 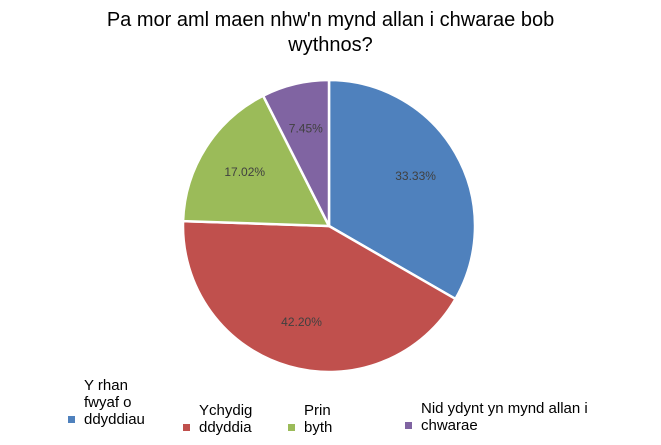 I want to click on legend-item-never: Nid ydynt yn mynd allan i chwarae, so click(x=525, y=417).